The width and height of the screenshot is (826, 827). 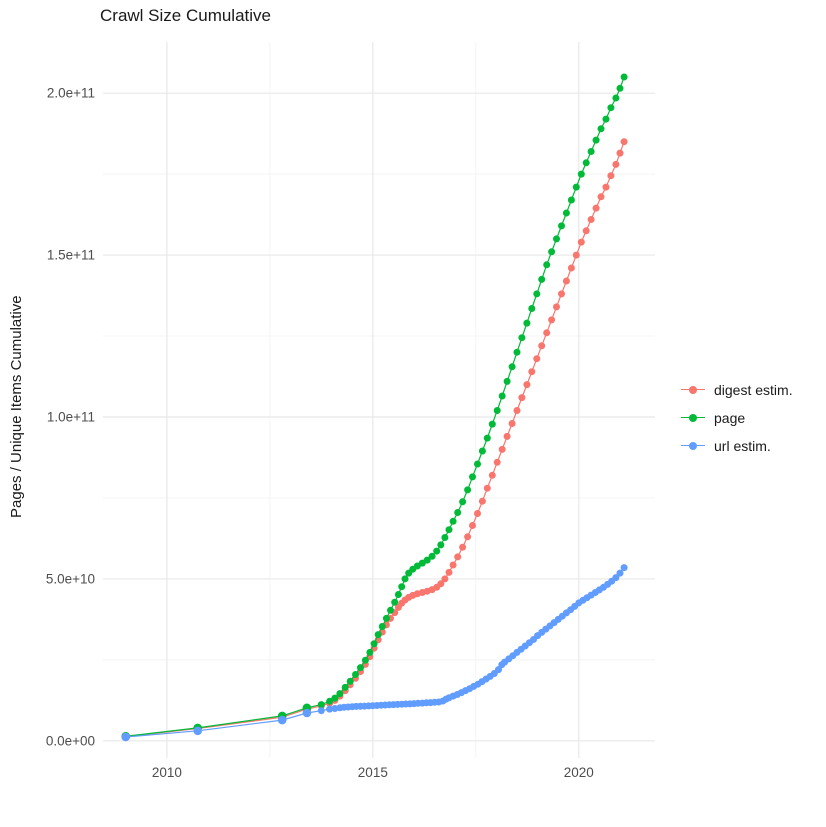 What do you see at coordinates (185, 15) in the screenshot?
I see `chart-title: Crawl Size Cumulative` at bounding box center [185, 15].